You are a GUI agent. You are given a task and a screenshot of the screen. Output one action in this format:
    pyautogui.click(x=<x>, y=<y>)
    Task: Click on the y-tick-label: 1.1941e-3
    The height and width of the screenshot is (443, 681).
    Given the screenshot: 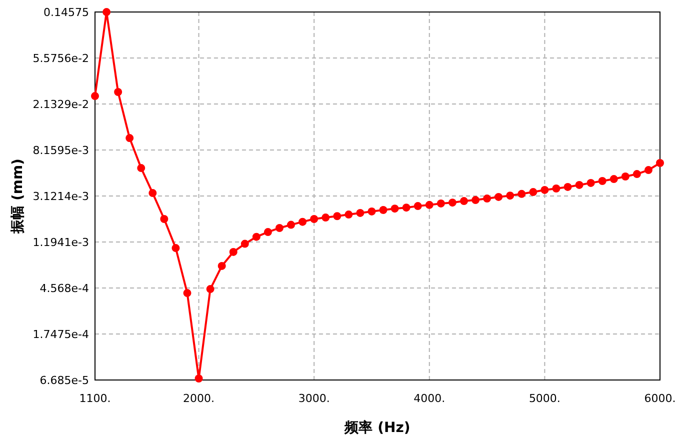 What is the action you would take?
    pyautogui.click(x=60, y=242)
    